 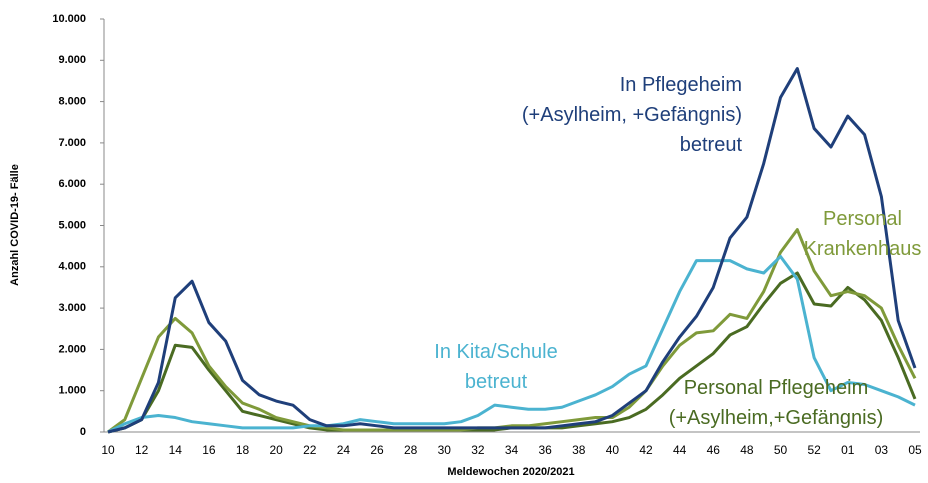 What do you see at coordinates (72, 391) in the screenshot?
I see `y-tick-label: 1.000` at bounding box center [72, 391].